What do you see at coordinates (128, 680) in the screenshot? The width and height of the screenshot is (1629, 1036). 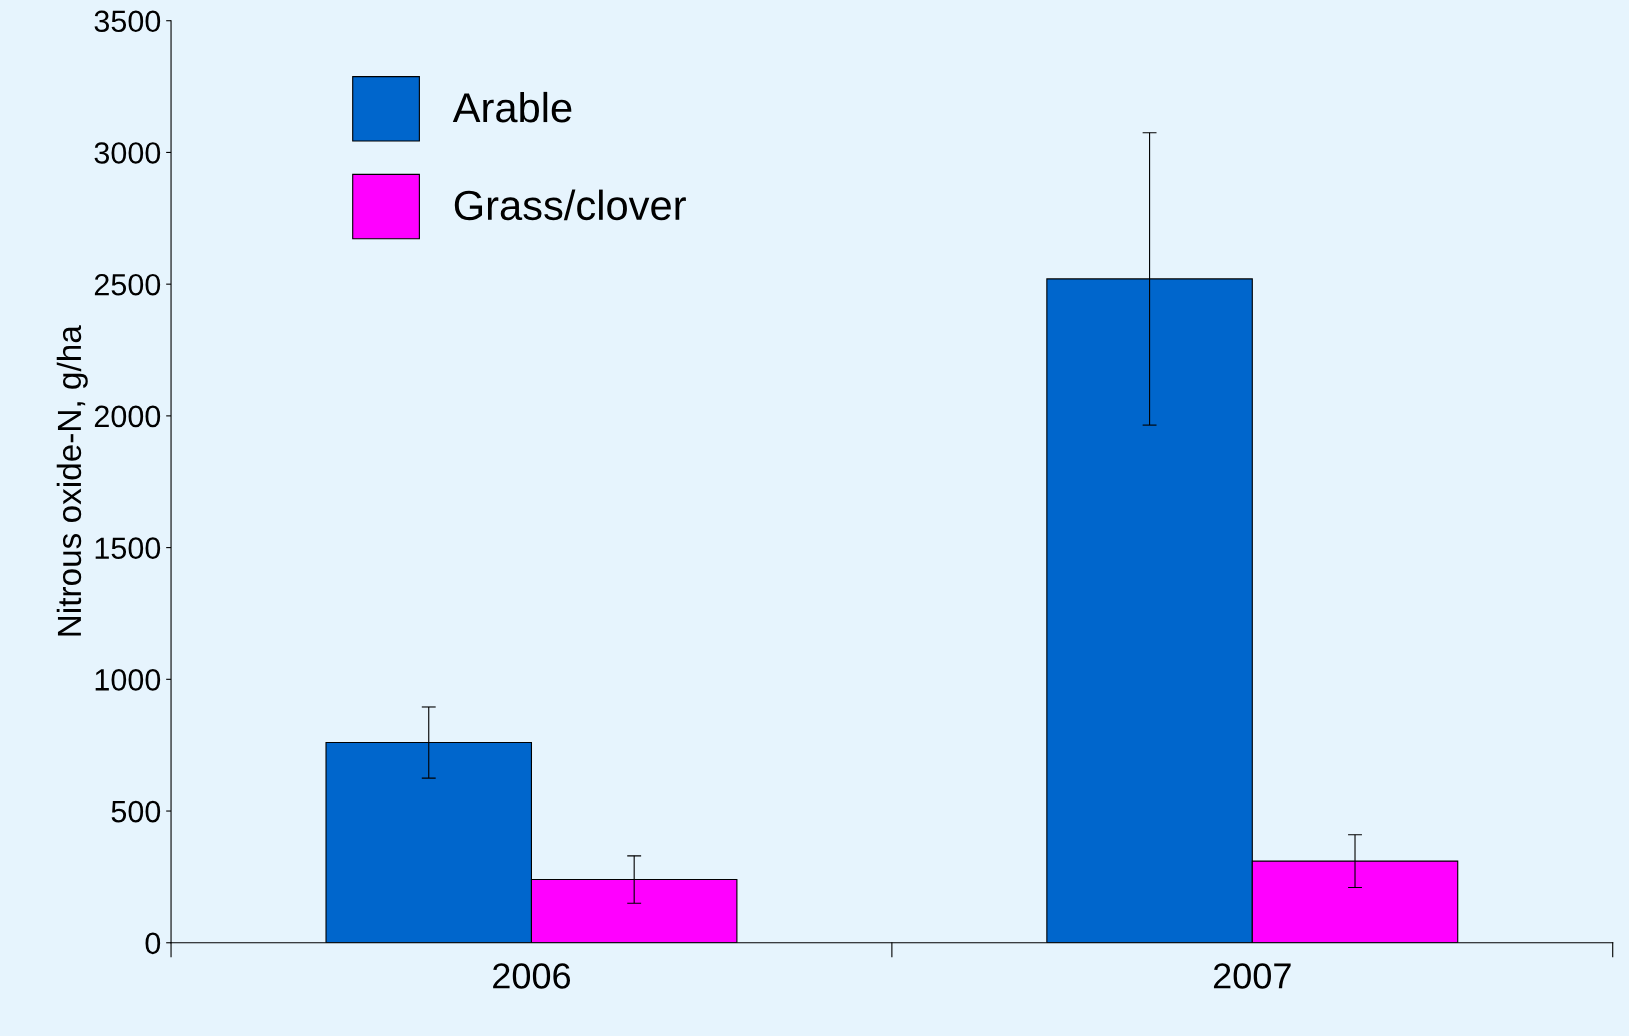 I see `y-tick-label: 1000` at bounding box center [128, 680].